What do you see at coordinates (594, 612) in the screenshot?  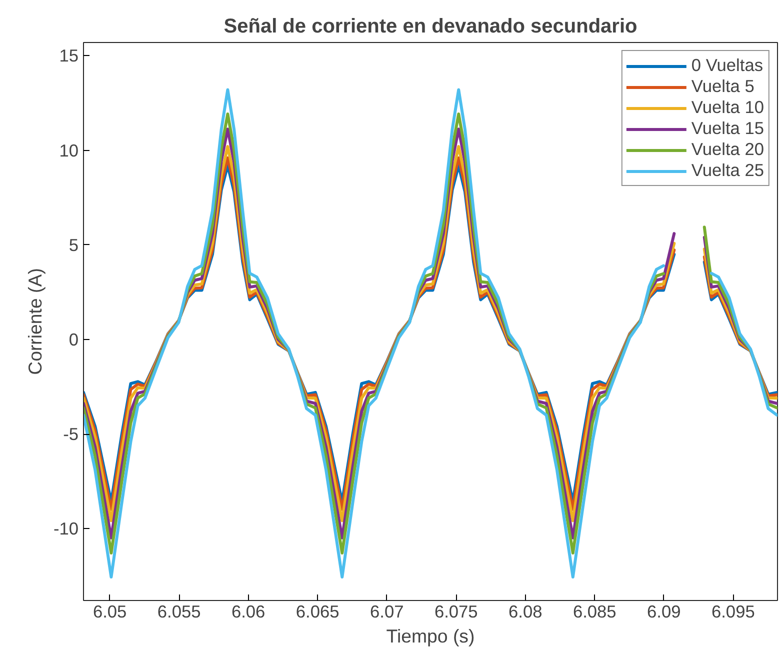 I see `x-tick-label: 6.085` at bounding box center [594, 612].